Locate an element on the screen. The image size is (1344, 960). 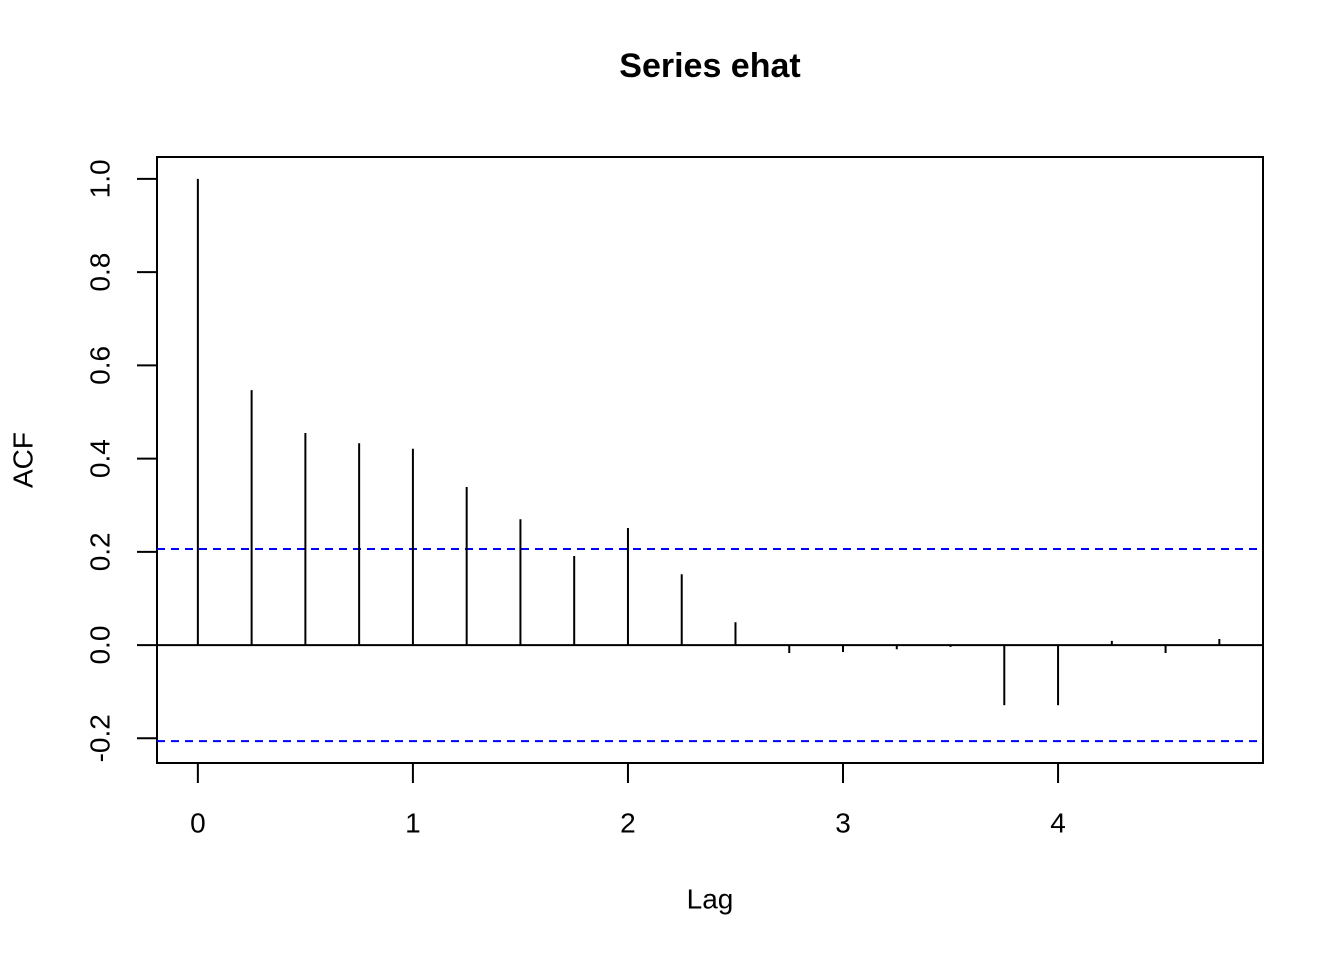
x-tick-label: 3 is located at coordinates (843, 822).